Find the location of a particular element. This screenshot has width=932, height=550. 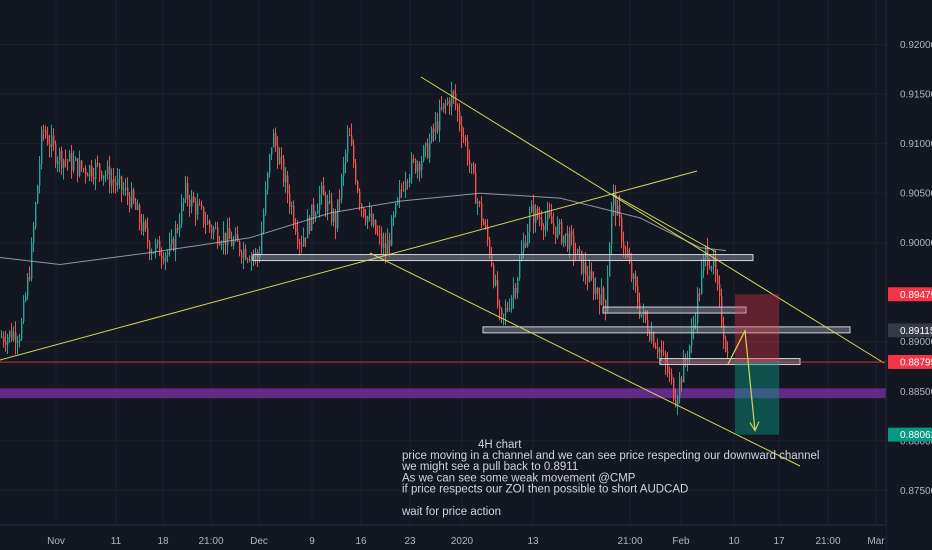

annotation-line: wait for price action is located at coordinates (451, 512).